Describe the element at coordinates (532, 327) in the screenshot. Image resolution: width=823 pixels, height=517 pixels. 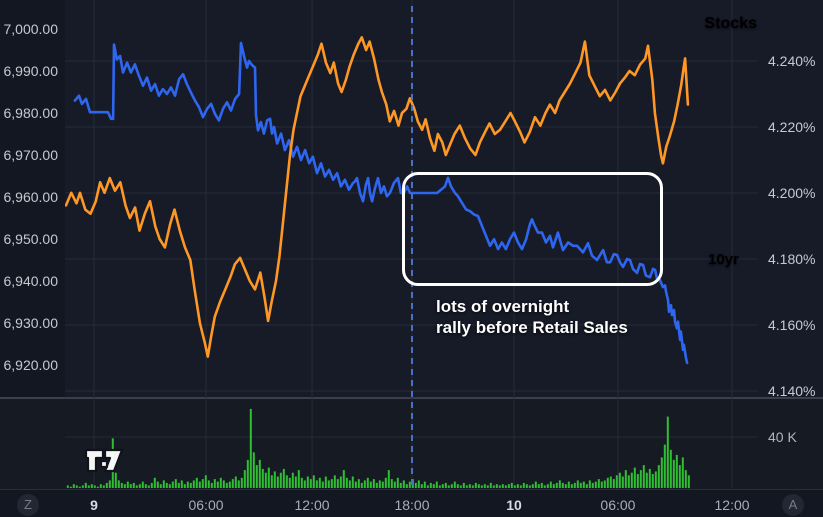
I see `annotation-line-2: rally before Retail Sales` at that location.